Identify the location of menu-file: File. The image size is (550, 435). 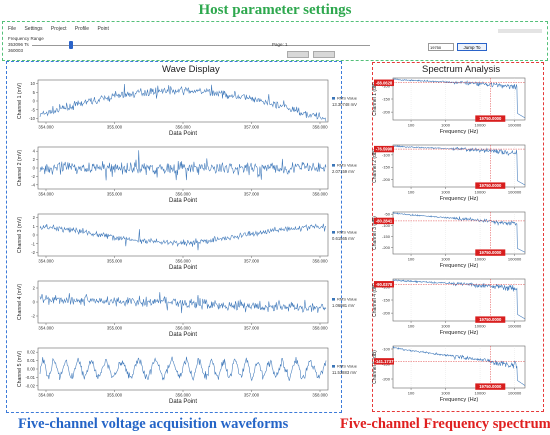
(12, 29).